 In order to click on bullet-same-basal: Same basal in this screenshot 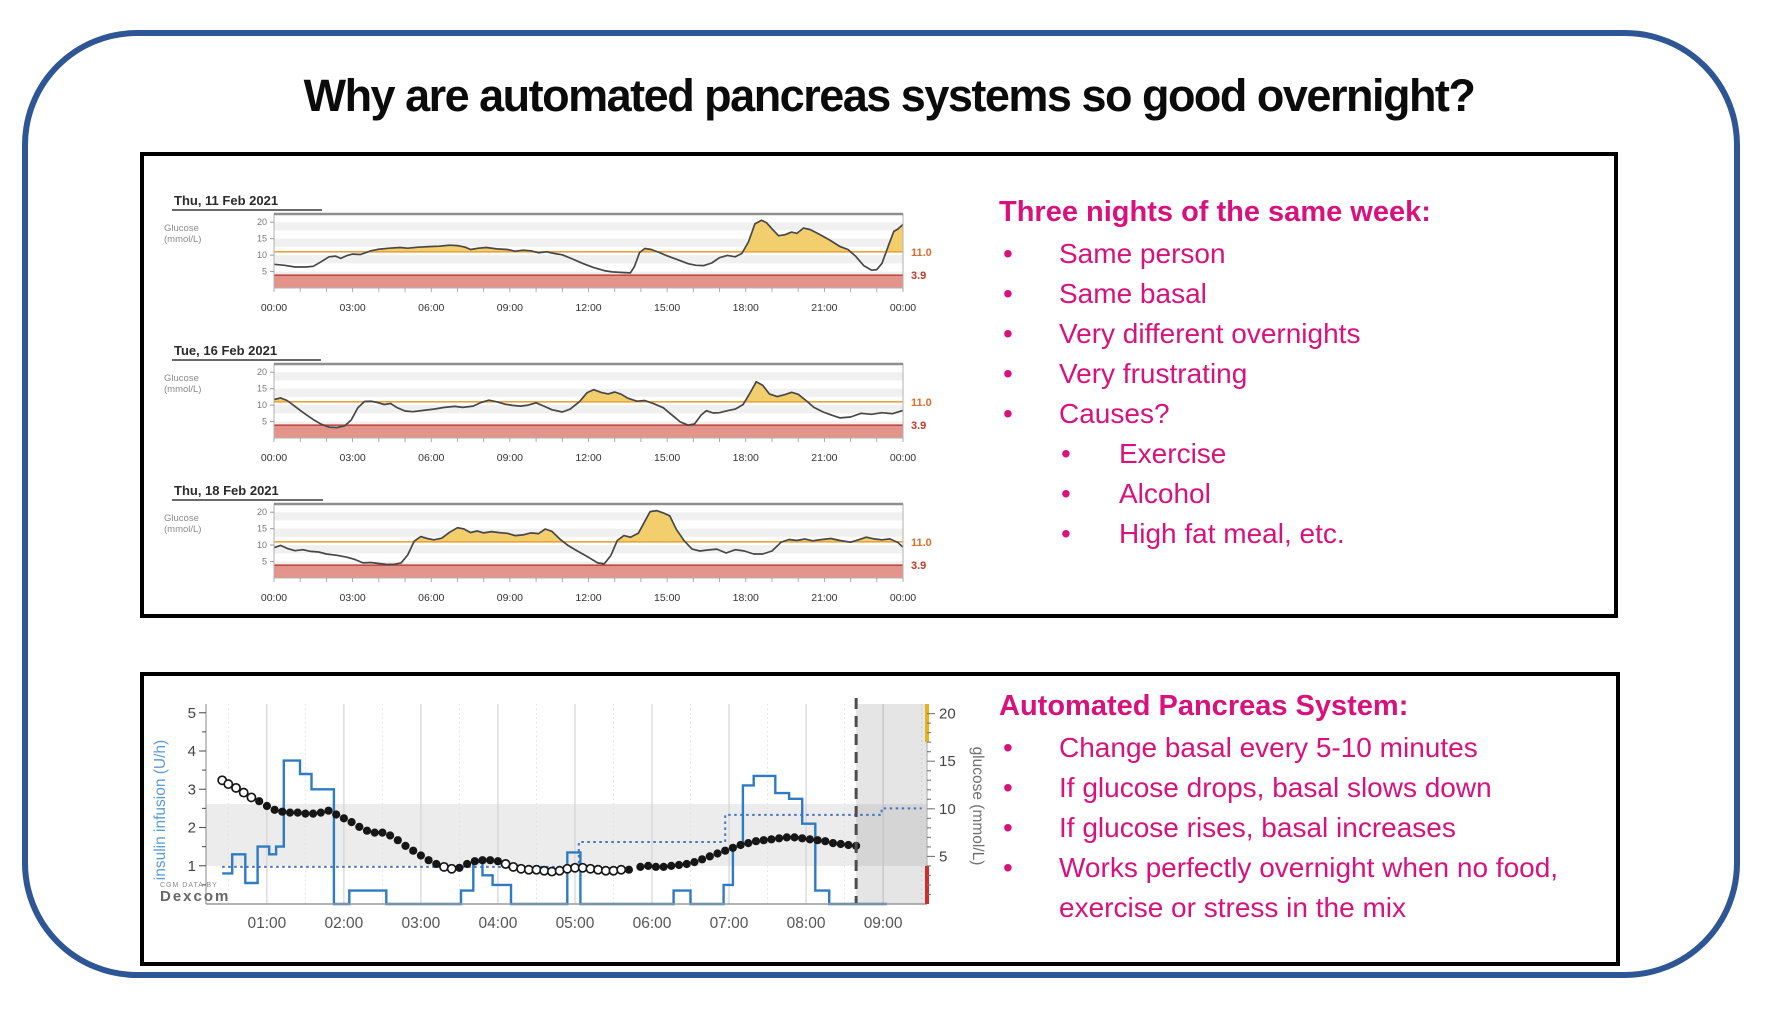, I will do `click(1299, 294)`.